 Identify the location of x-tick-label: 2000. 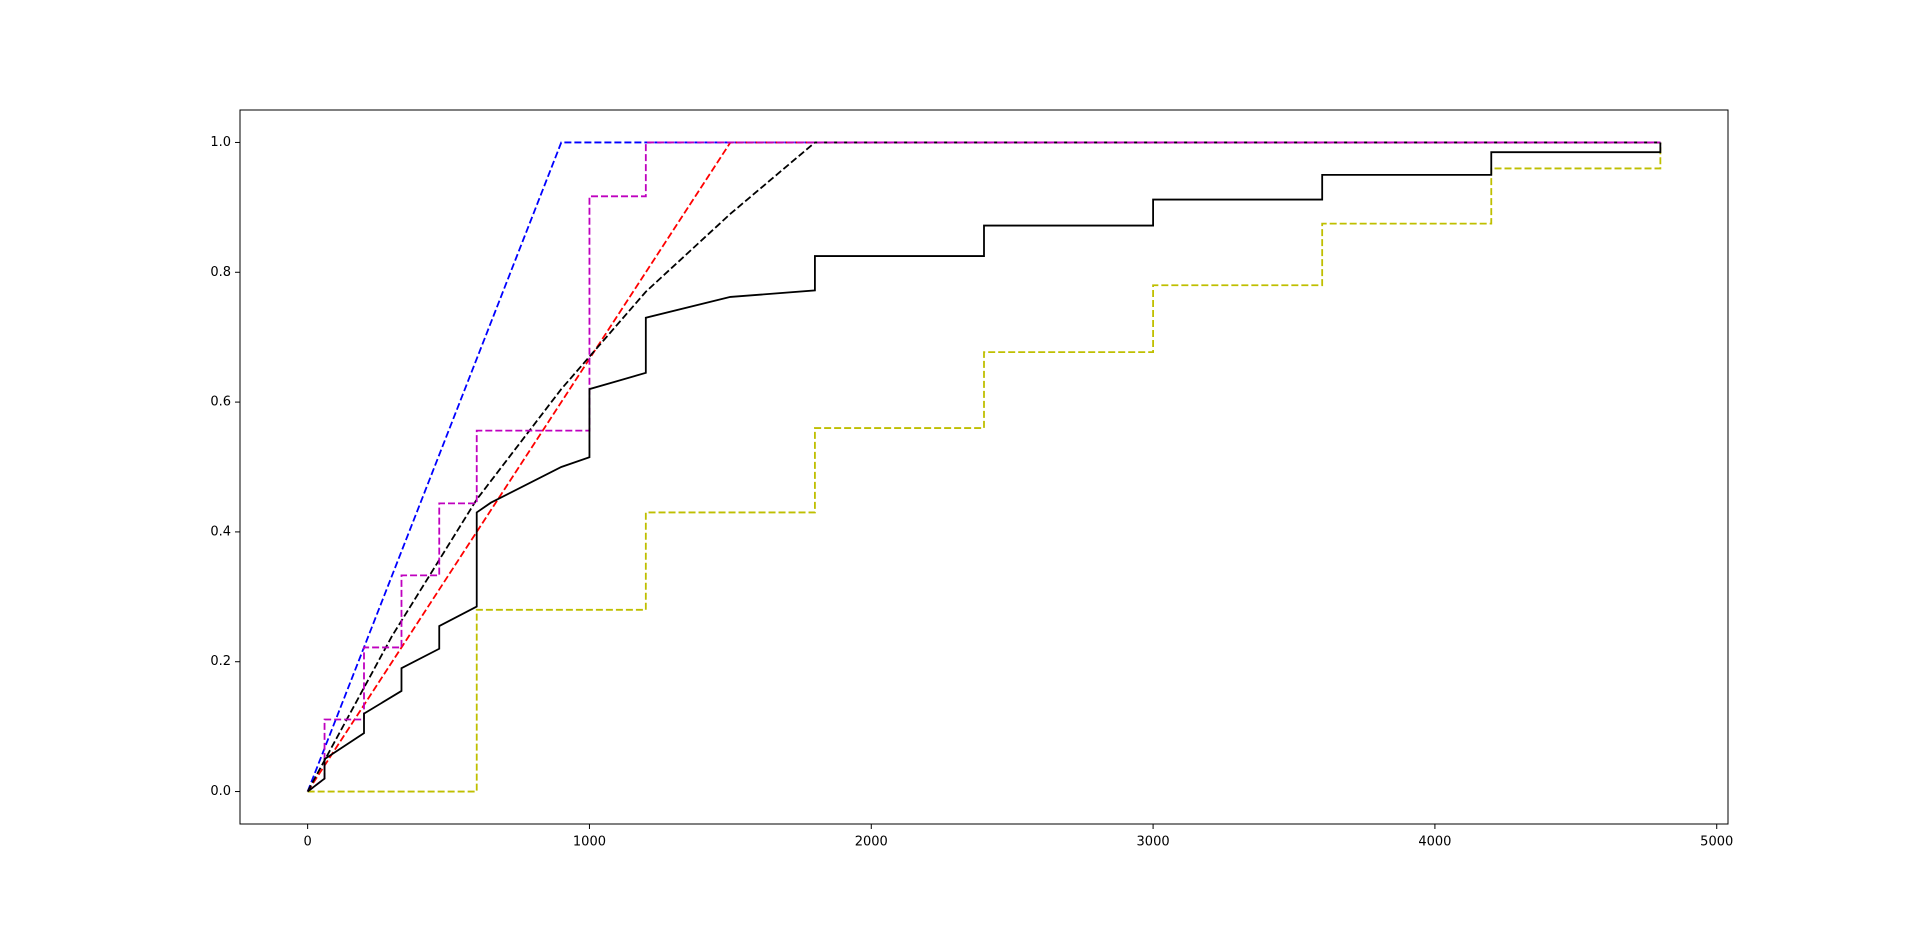
(871, 842).